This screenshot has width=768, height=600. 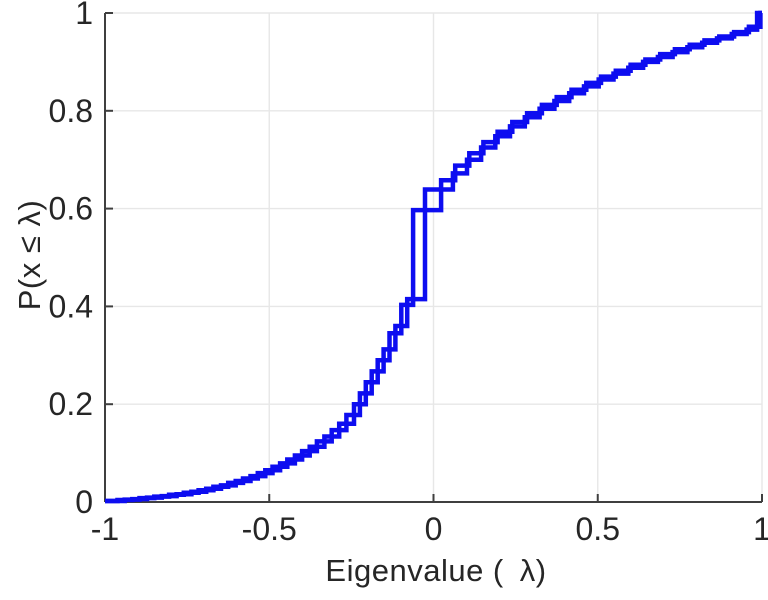 What do you see at coordinates (71, 306) in the screenshot?
I see `y-tick-label: 0.4` at bounding box center [71, 306].